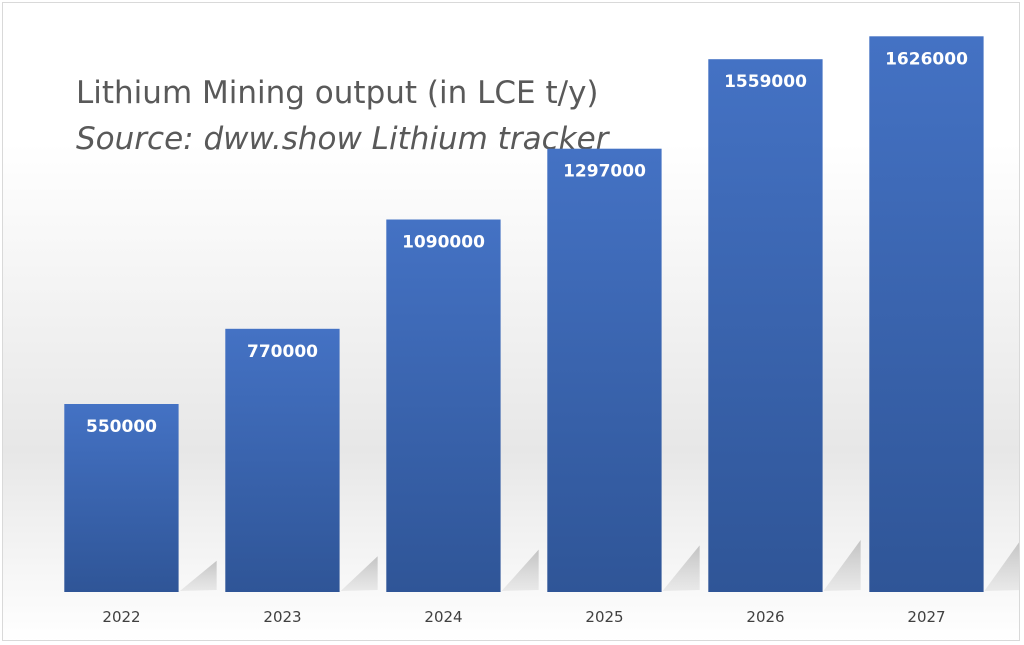 The image size is (1024, 645). Describe the element at coordinates (523, 617) in the screenshot. I see `x-axis-ticks: 2022 2023 2024 2025 2026 2027` at that location.